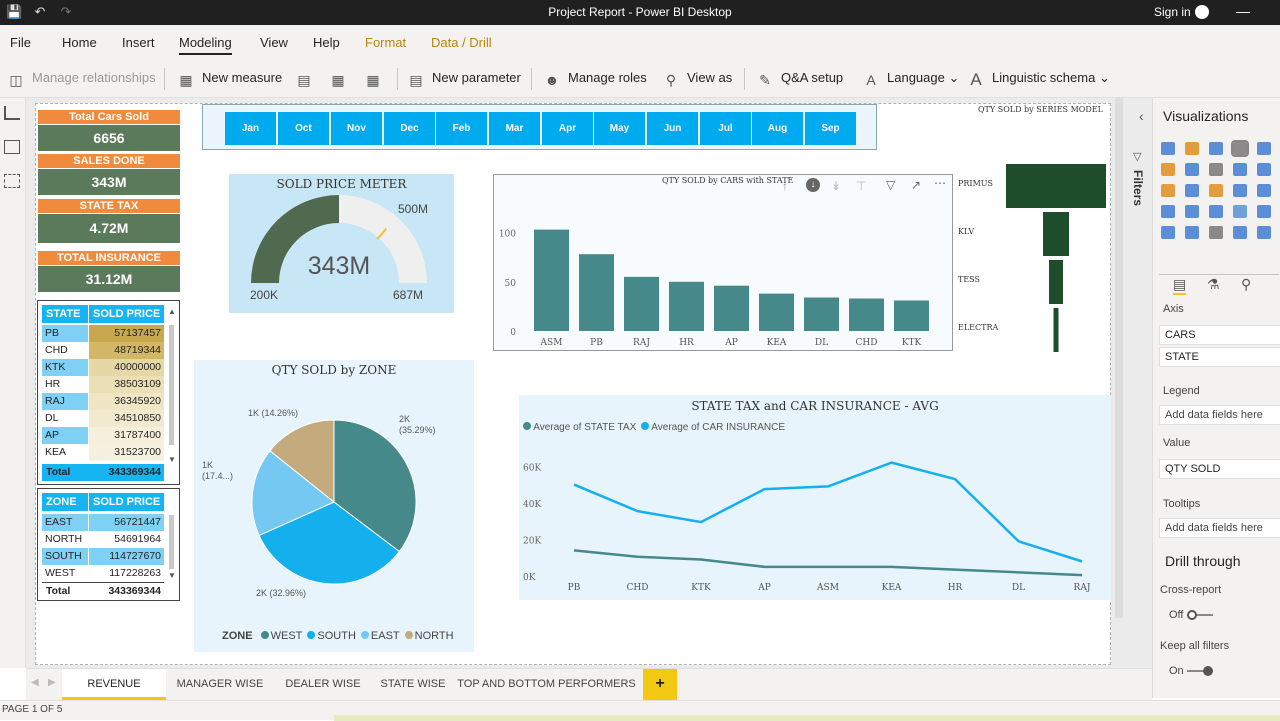 This screenshot has width=1280, height=721. Describe the element at coordinates (1137, 157) in the screenshot. I see `filter-pane-icon: ▽` at that location.